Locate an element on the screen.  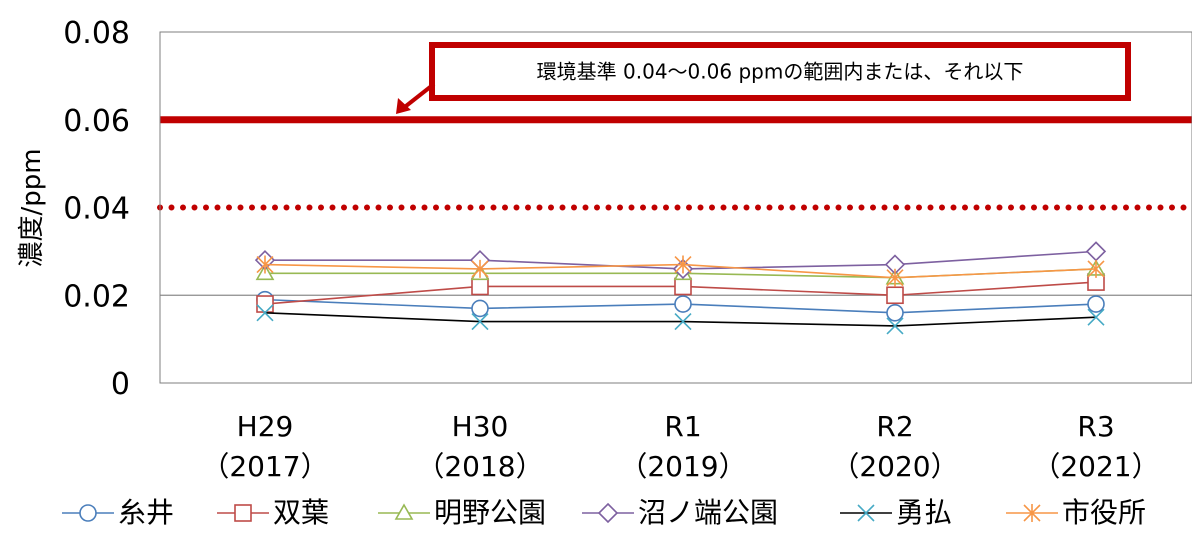
y-tick-label: 0.02 is located at coordinates (96, 296).